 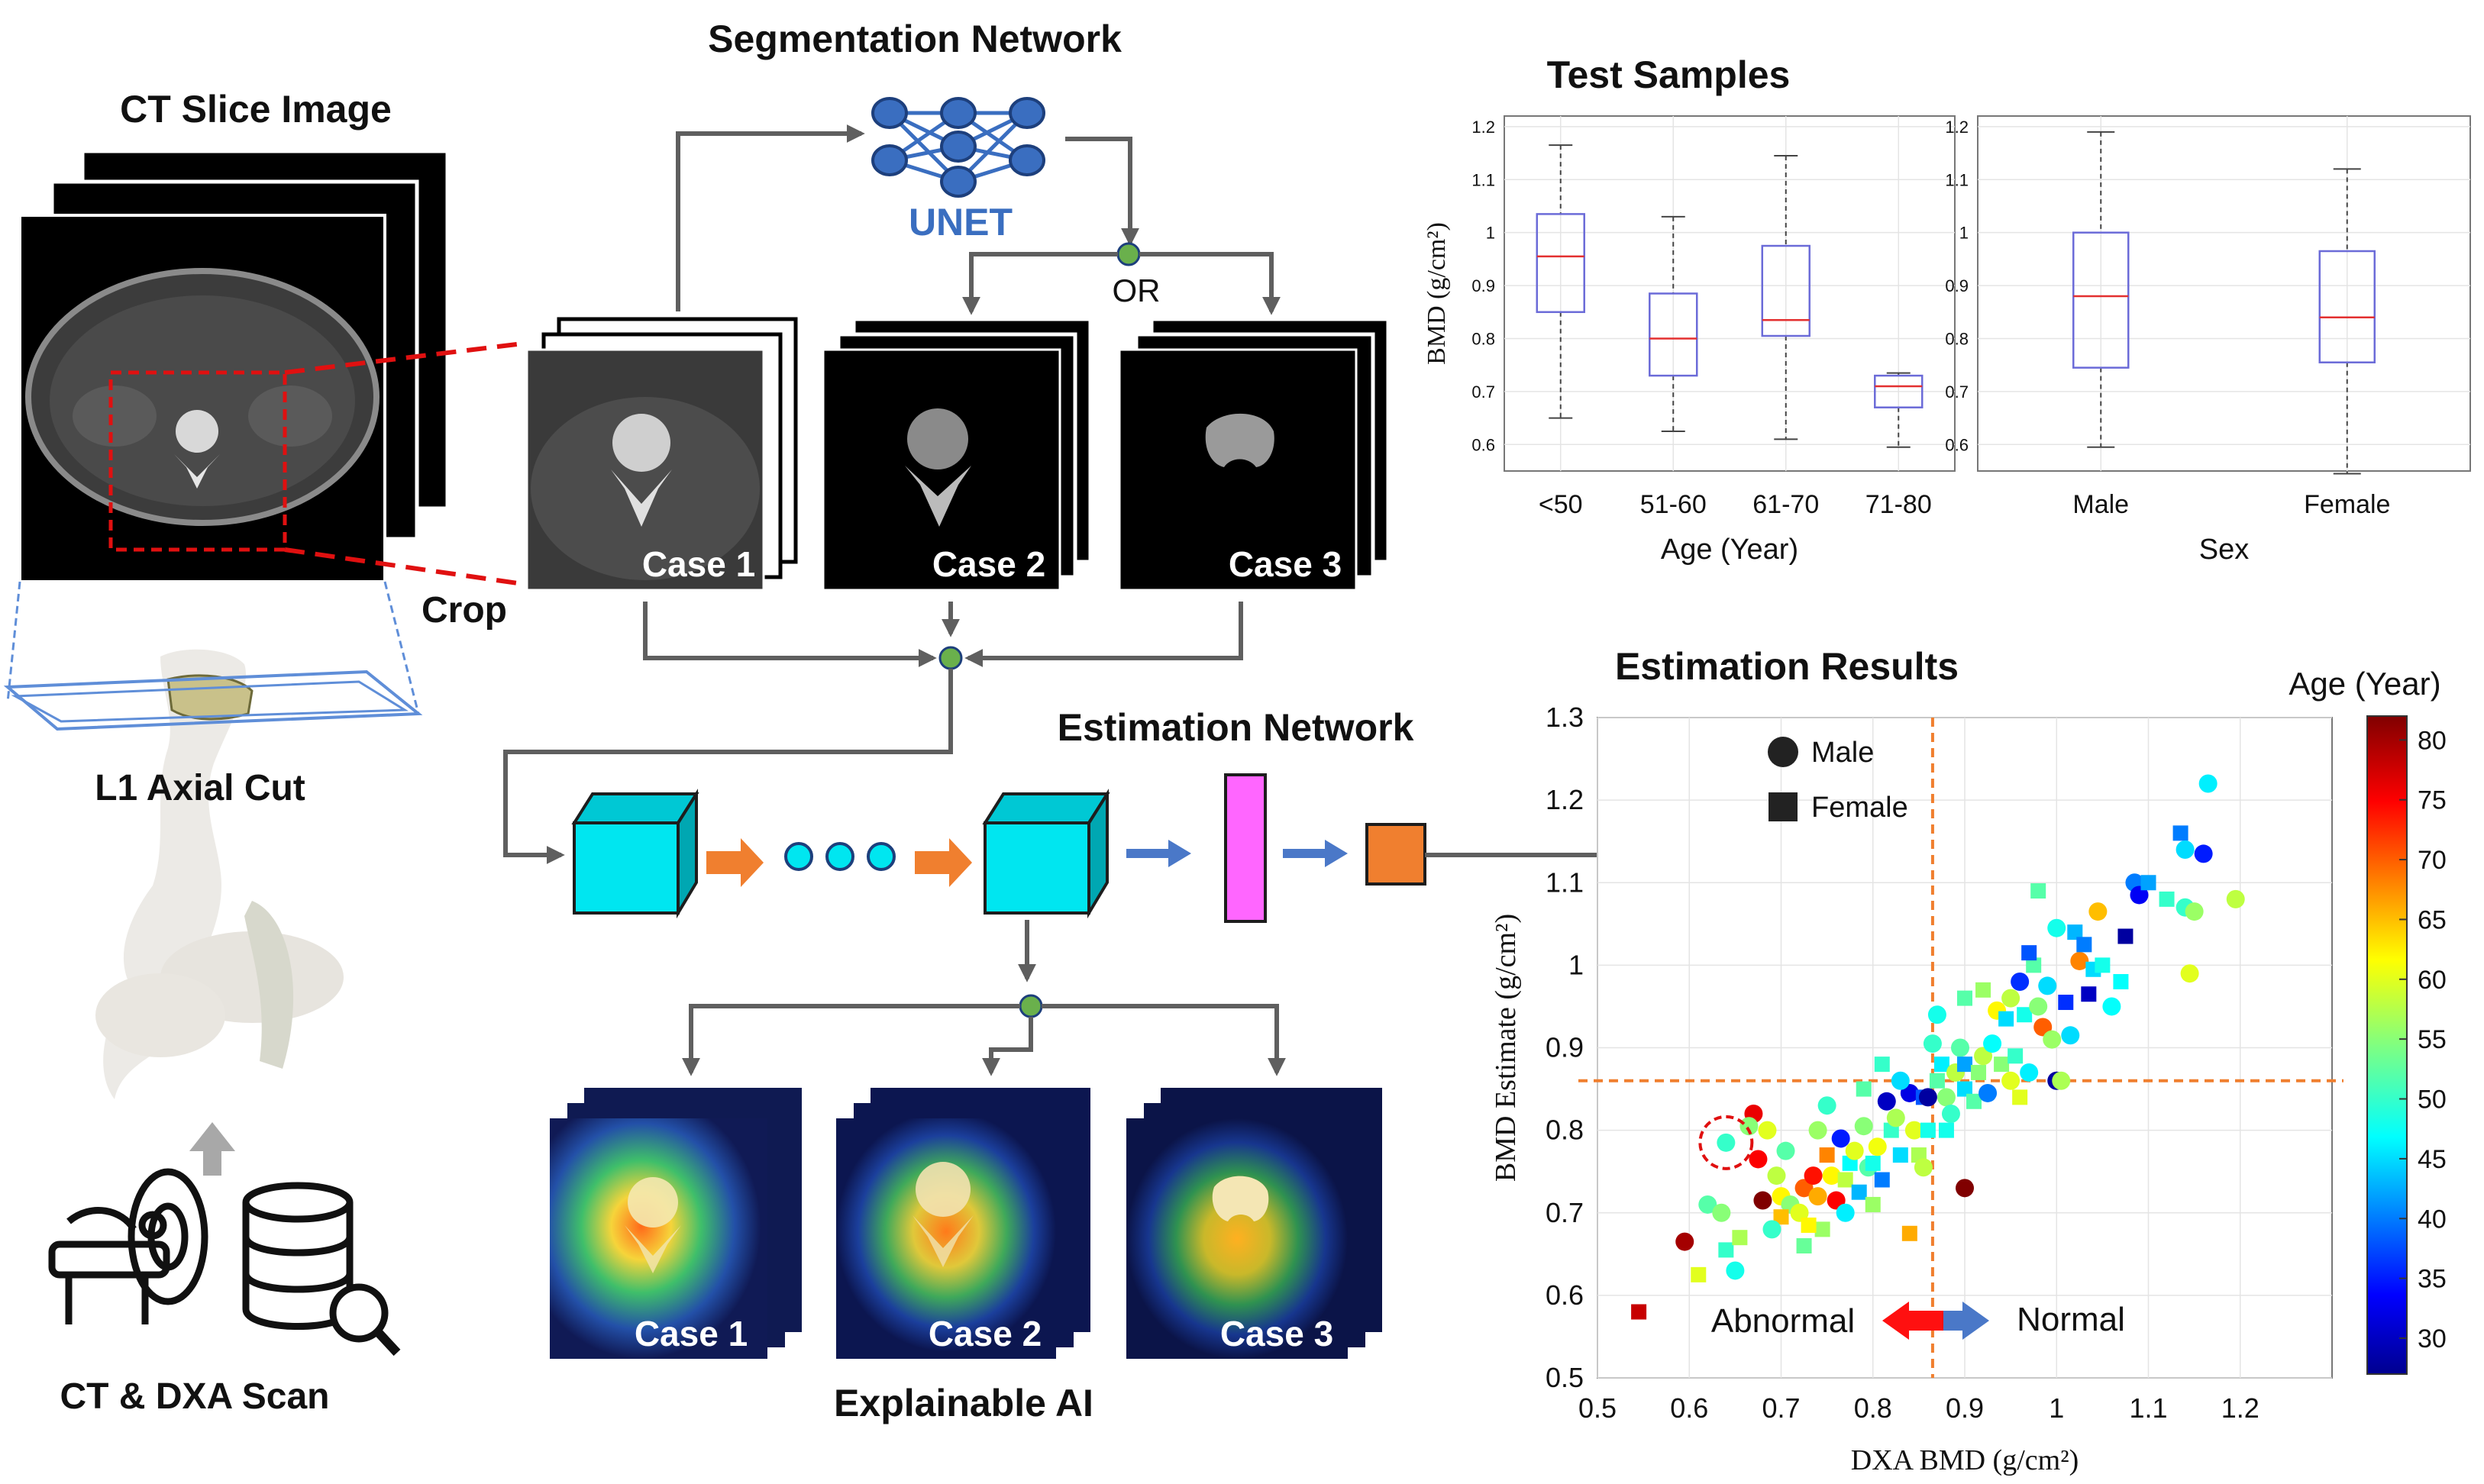 What do you see at coordinates (1137, 290) in the screenshot?
I see `or-label: OR` at bounding box center [1137, 290].